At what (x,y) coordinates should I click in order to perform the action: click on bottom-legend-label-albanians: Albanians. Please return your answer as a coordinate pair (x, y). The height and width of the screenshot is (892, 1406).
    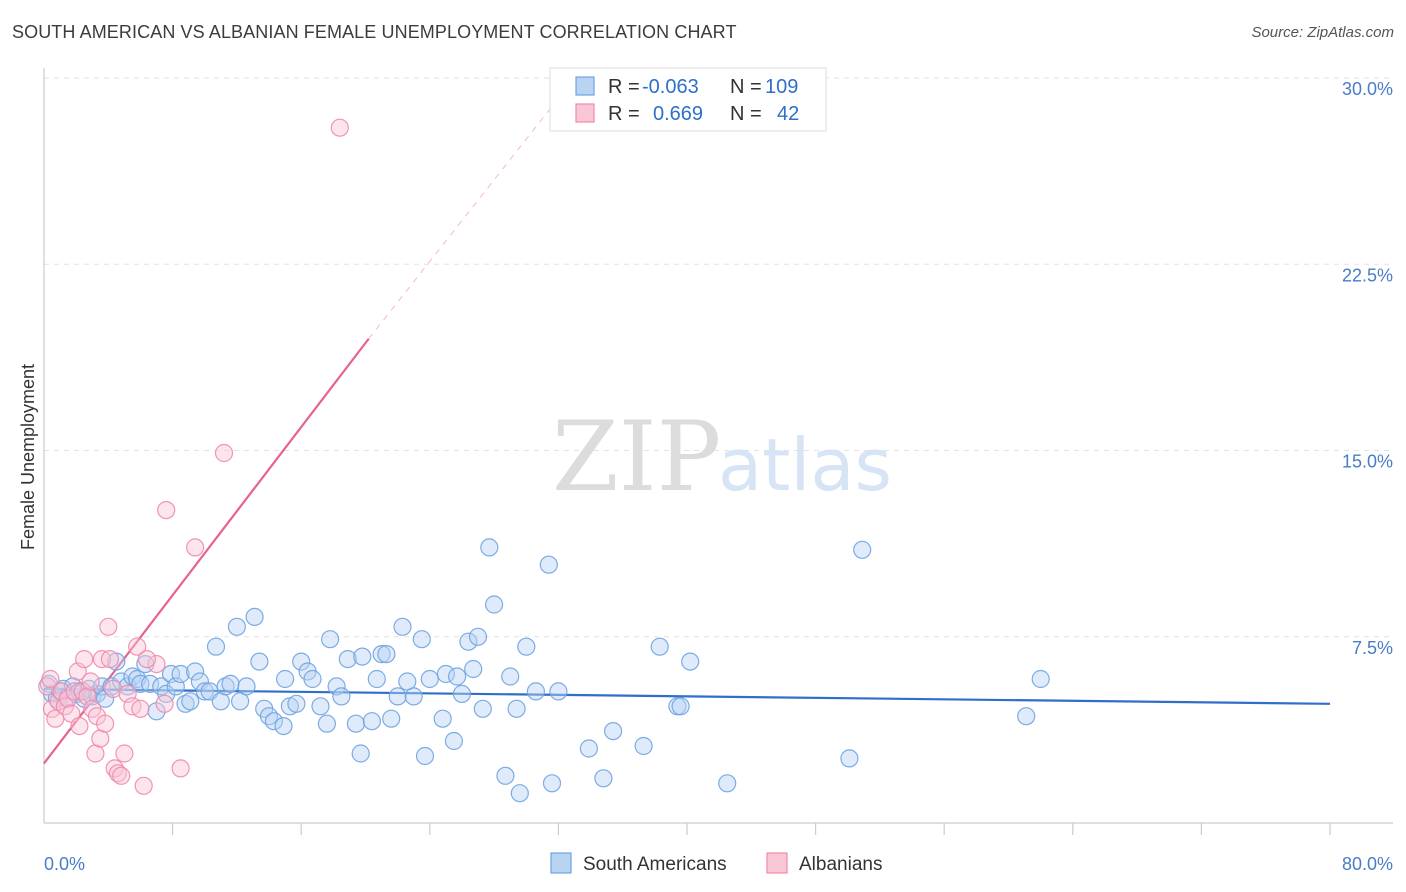
    Looking at the image, I should click on (840, 864).